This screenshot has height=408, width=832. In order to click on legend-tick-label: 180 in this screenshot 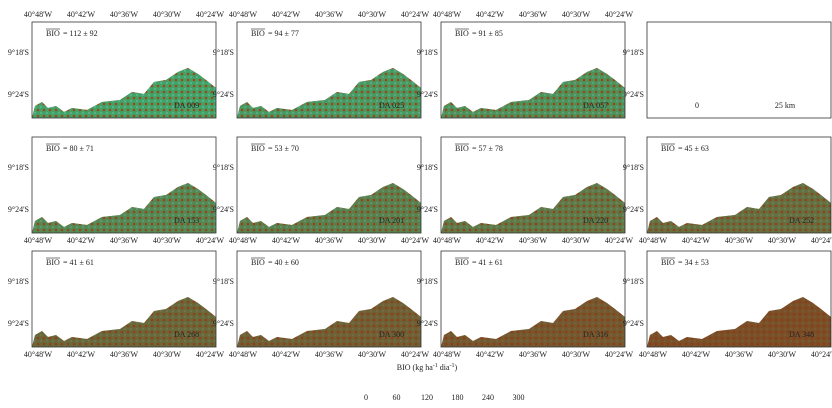, I will do `click(458, 397)`.